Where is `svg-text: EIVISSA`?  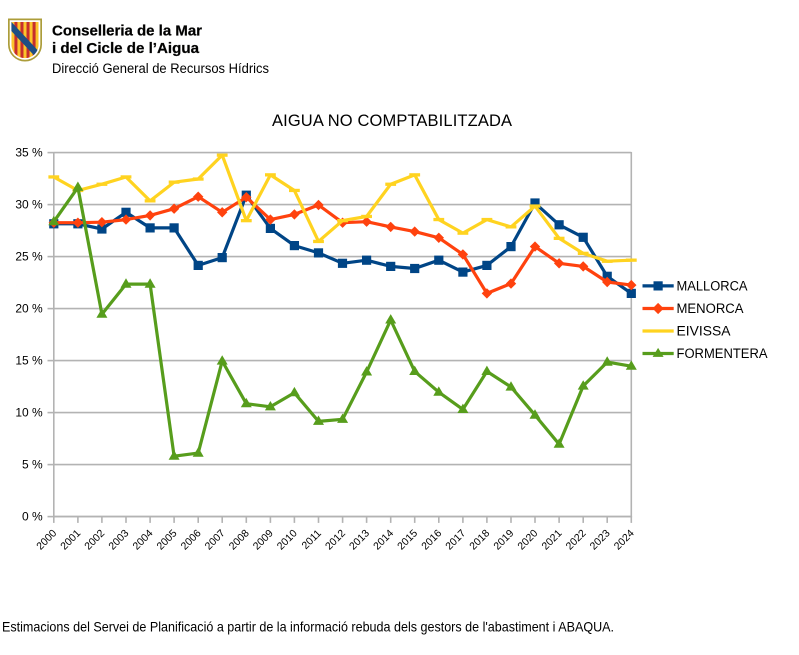 svg-text: EIVISSA is located at coordinates (704, 331).